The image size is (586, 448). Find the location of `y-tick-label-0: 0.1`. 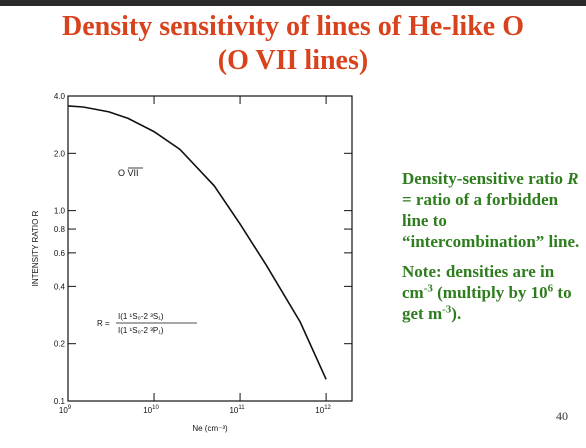

y-tick-label-0: 0.1 is located at coordinates (60, 401).